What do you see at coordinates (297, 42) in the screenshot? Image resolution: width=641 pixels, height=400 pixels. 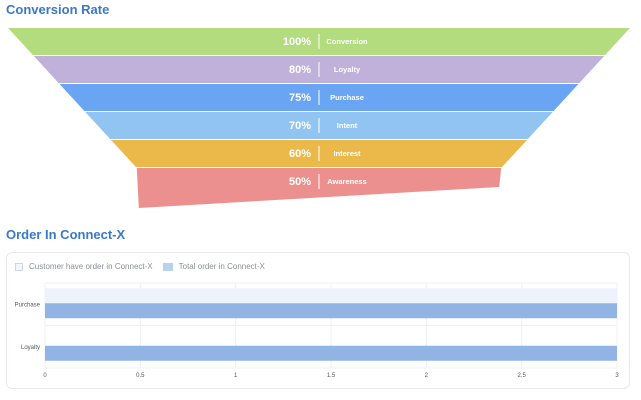 I see `funnel-value-conversion: 100%` at bounding box center [297, 42].